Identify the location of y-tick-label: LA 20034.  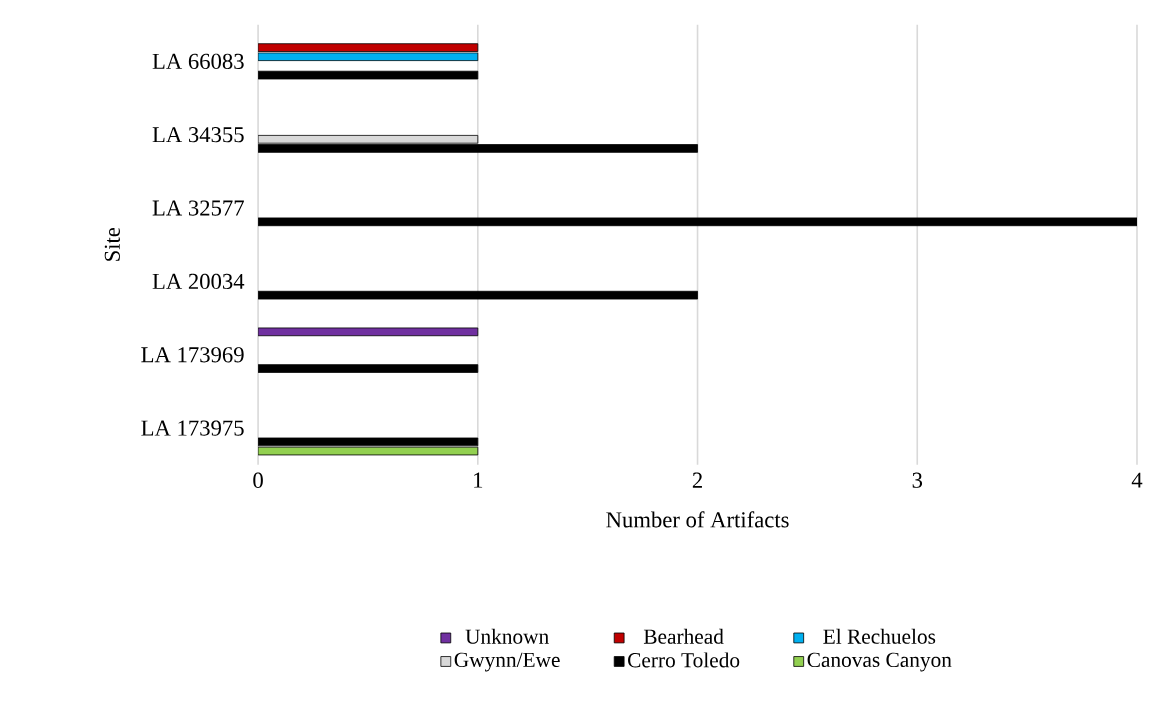
(198, 281).